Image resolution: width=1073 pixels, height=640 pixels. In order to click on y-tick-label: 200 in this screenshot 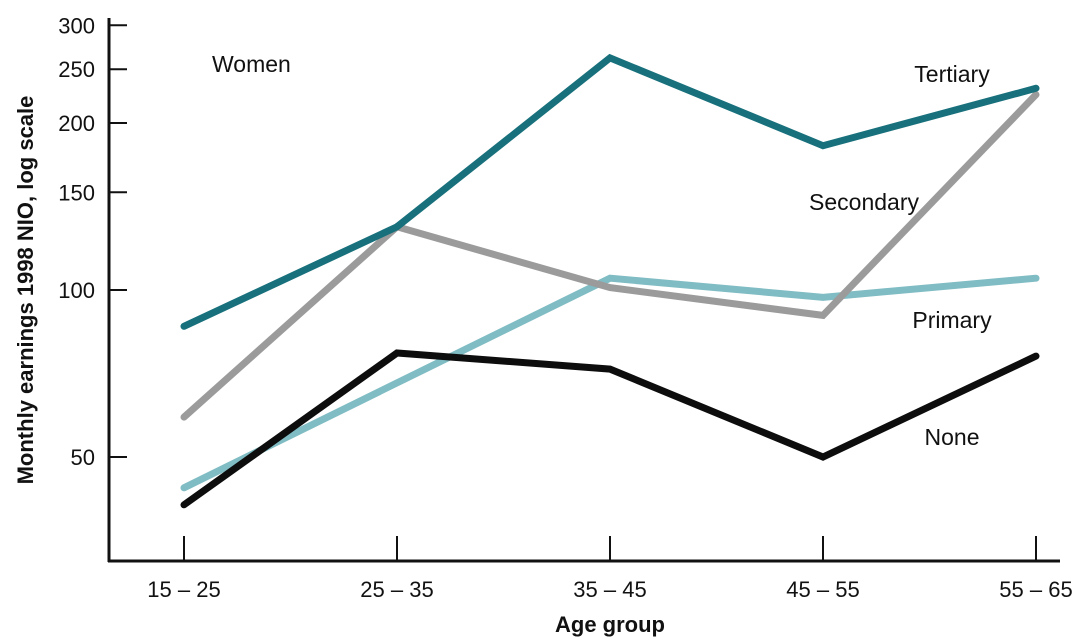, I will do `click(76, 123)`.